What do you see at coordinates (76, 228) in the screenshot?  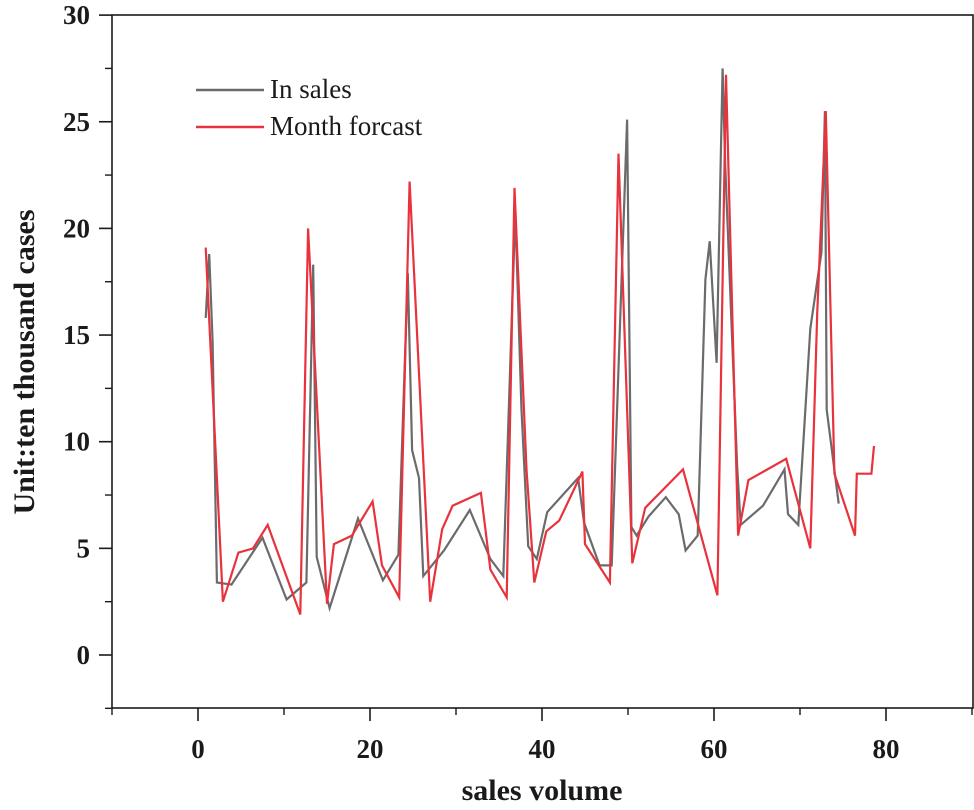 I see `y-tick-label: 20` at bounding box center [76, 228].